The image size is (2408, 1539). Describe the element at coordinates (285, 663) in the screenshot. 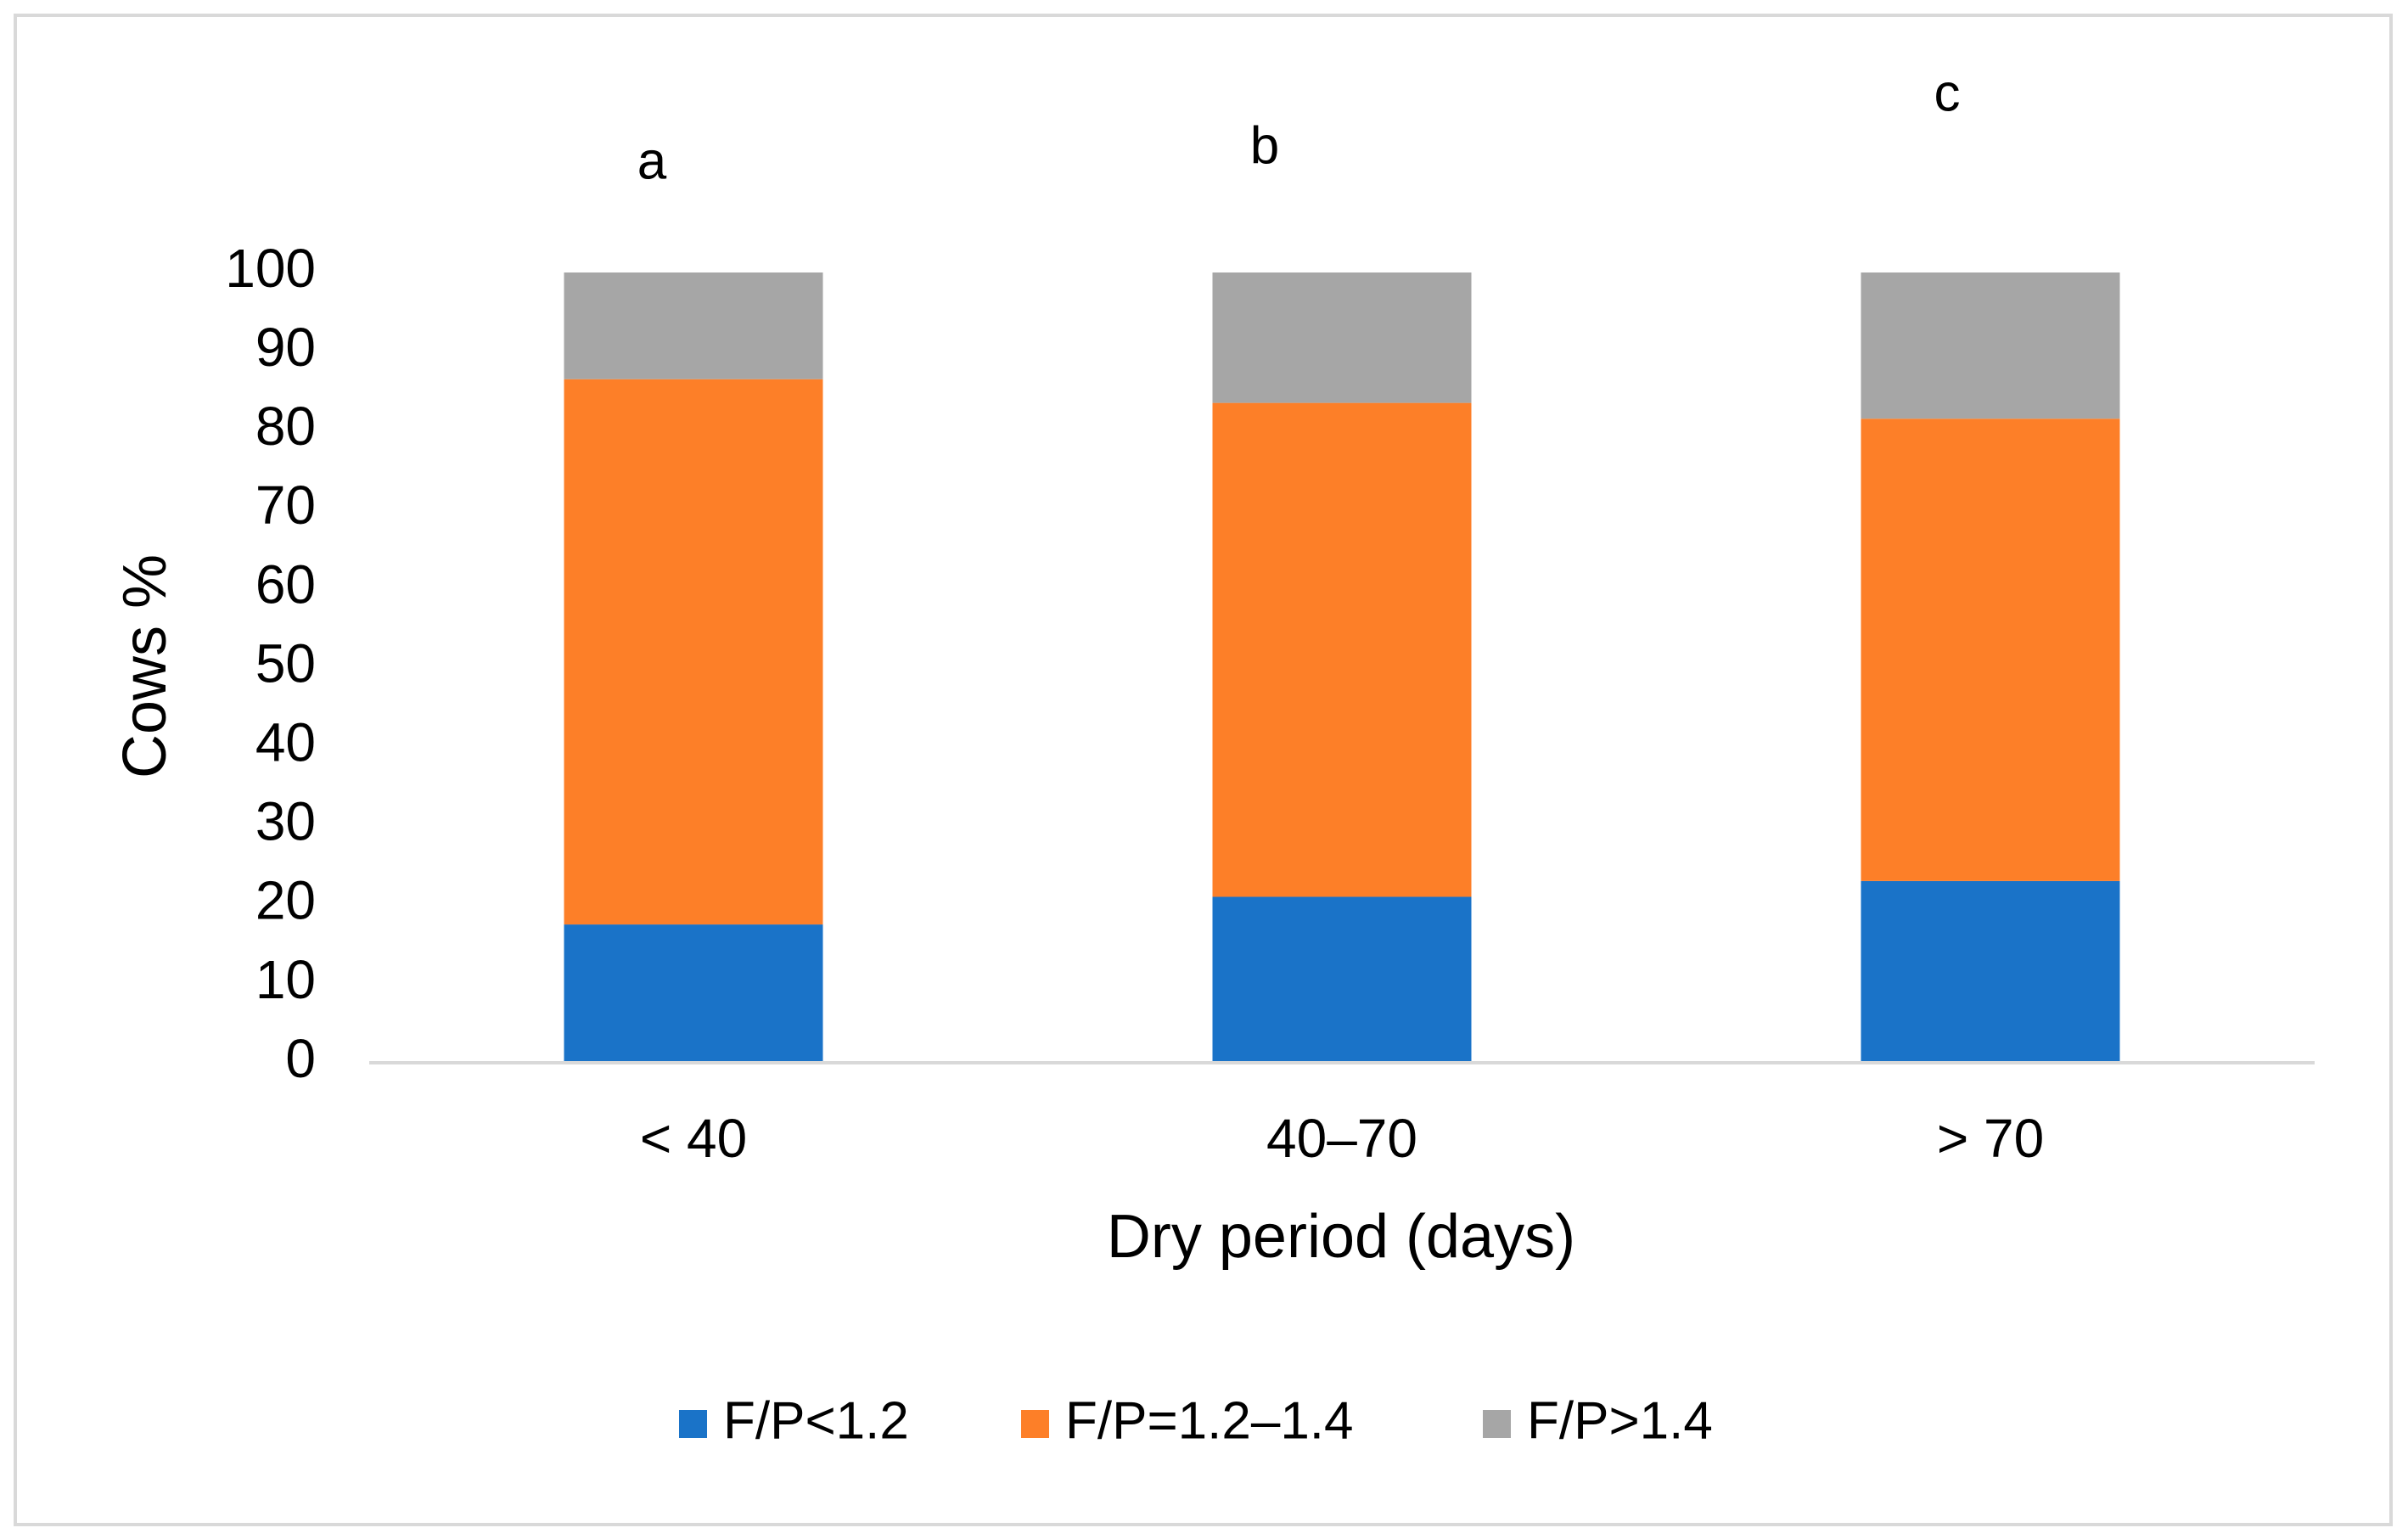

I see `y-tick-label: 50` at that location.